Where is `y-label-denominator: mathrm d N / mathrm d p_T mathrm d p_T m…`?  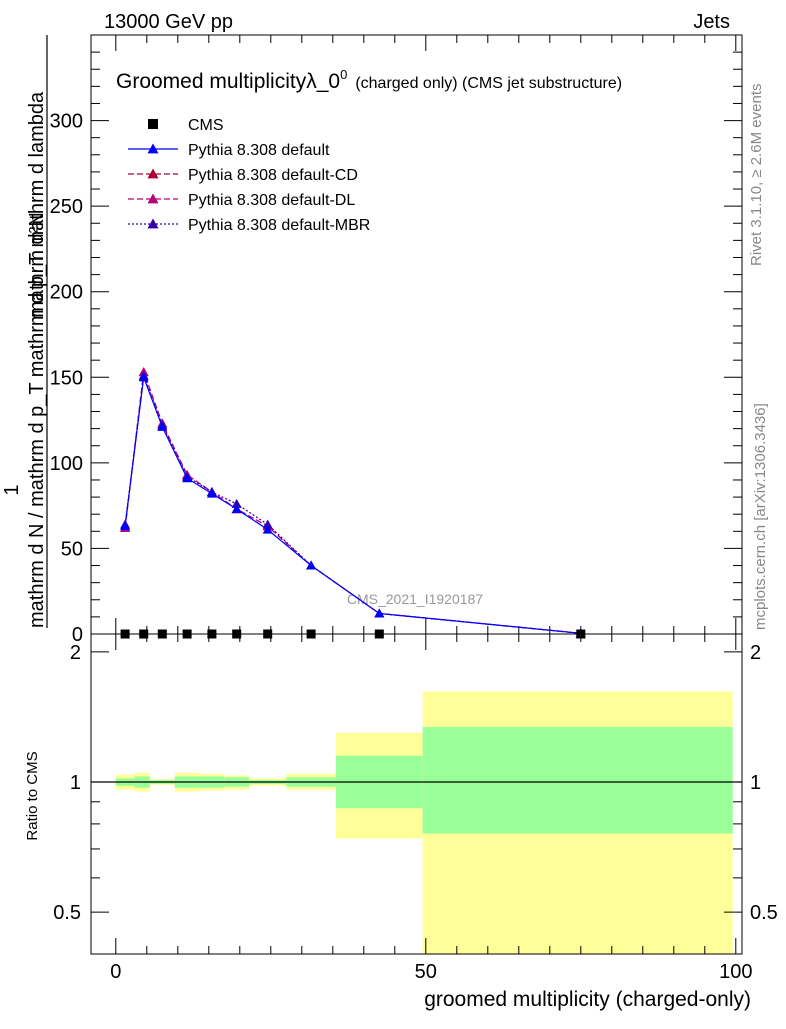
y-label-denominator: mathrm d N / mathrm d p_T mathrm d p_T m… is located at coordinates (37, 359).